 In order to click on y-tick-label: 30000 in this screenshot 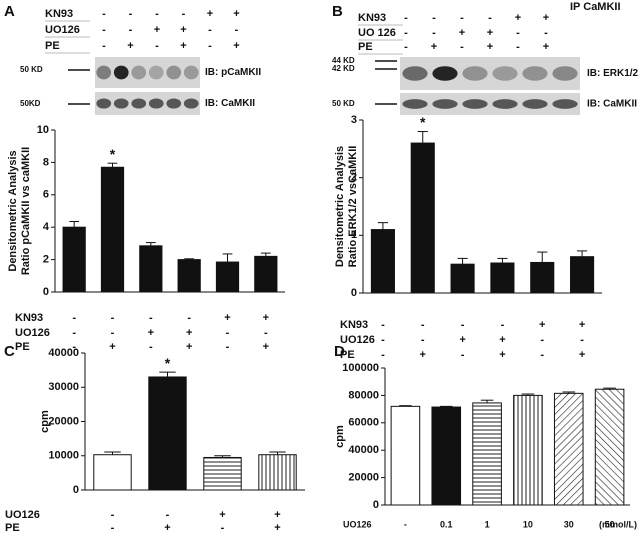, I will do `click(63, 387)`.